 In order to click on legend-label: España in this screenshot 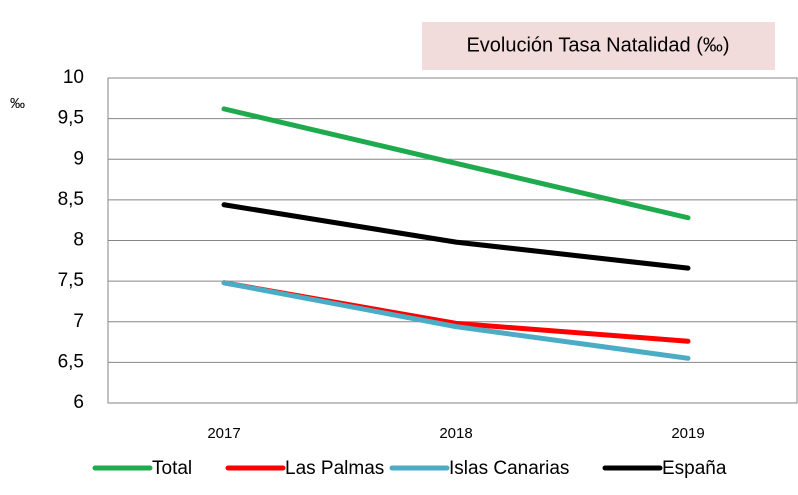, I will do `click(694, 468)`.